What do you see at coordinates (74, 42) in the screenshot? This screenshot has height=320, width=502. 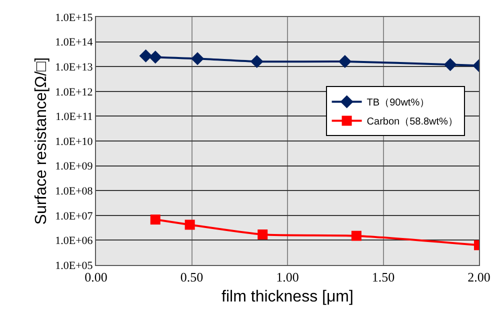 I see `y-tick-label: 1.0E+14` at bounding box center [74, 42].